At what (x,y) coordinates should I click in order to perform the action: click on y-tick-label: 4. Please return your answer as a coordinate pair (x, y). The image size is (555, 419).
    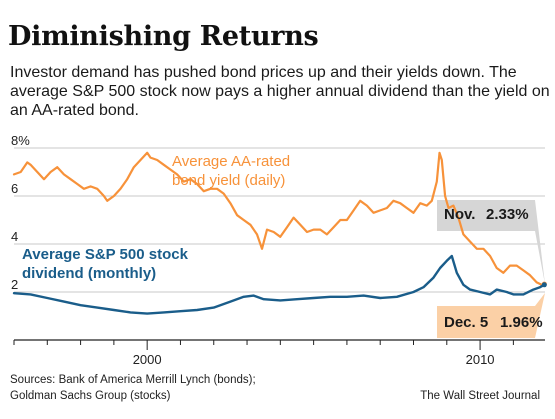
    Looking at the image, I should click on (14, 236).